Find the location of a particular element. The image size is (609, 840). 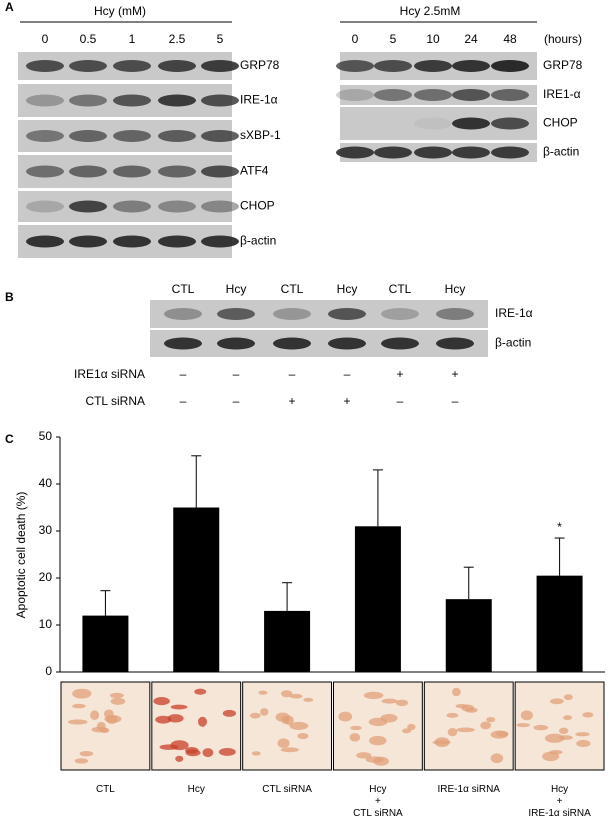

panel-label: A is located at coordinates (9, 7).